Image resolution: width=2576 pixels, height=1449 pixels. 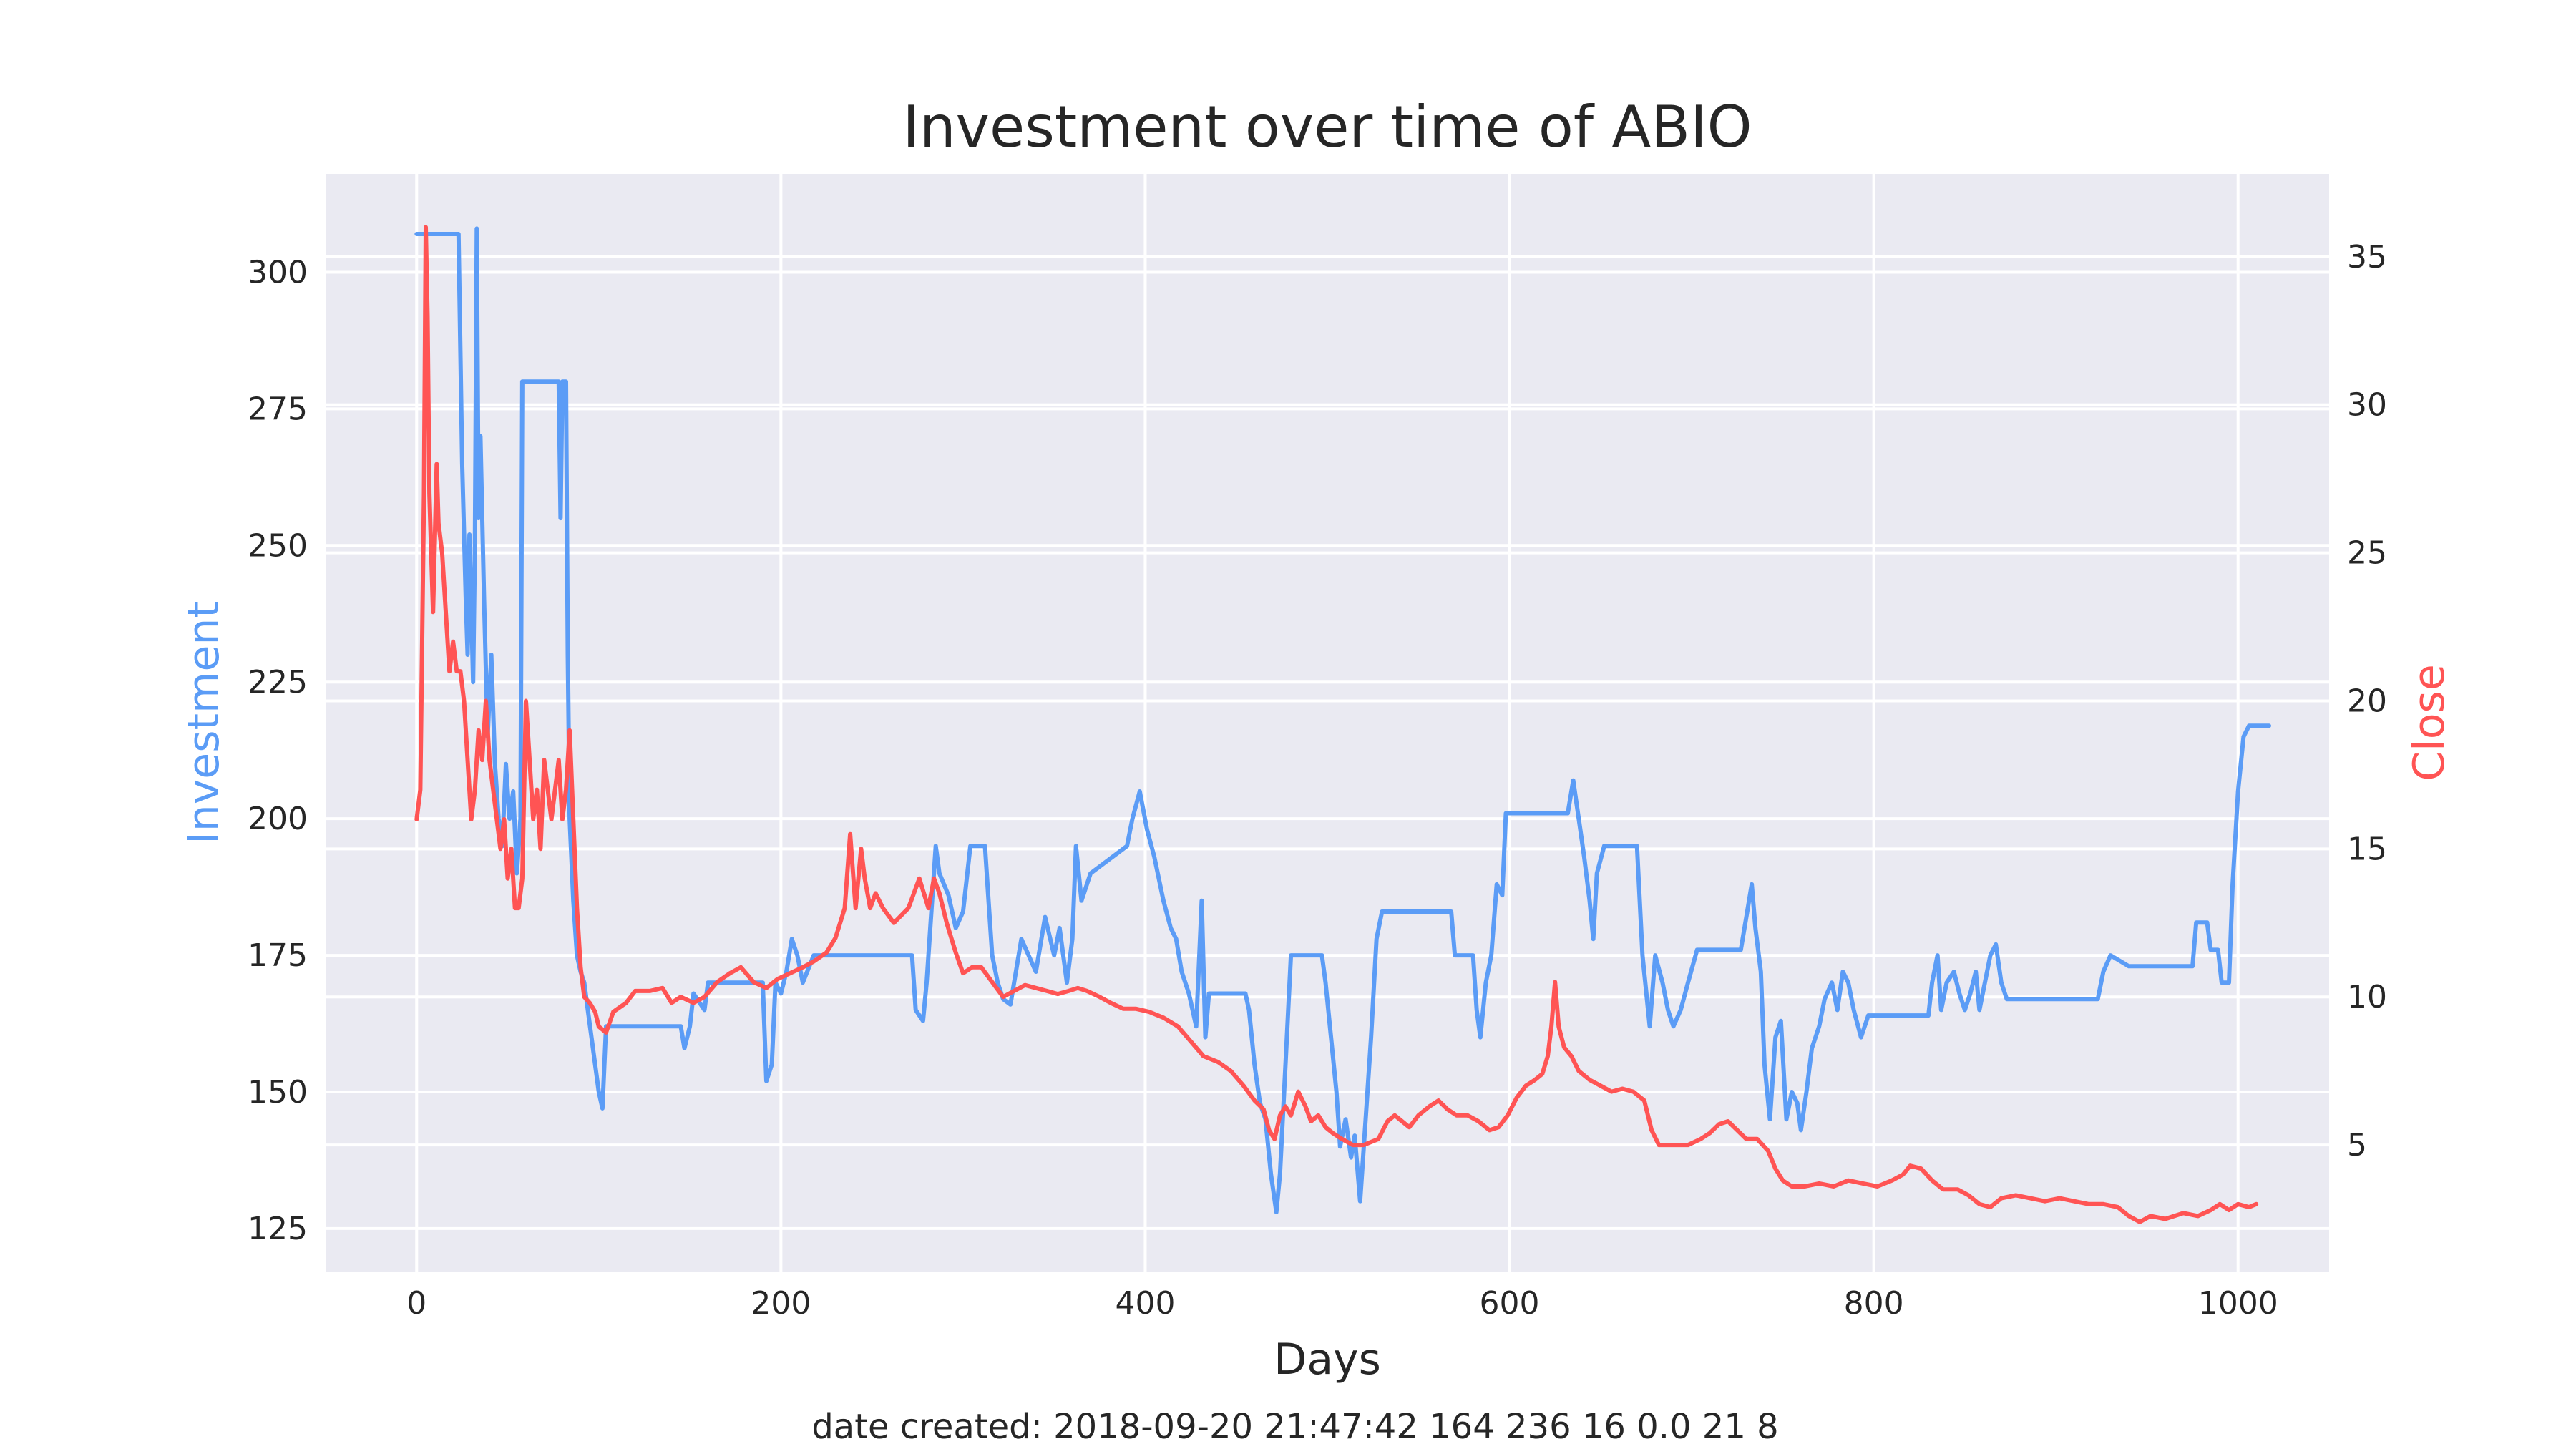 I want to click on x-axis-ticks: 0 200 400 600 800 1000, so click(x=1342, y=1303).